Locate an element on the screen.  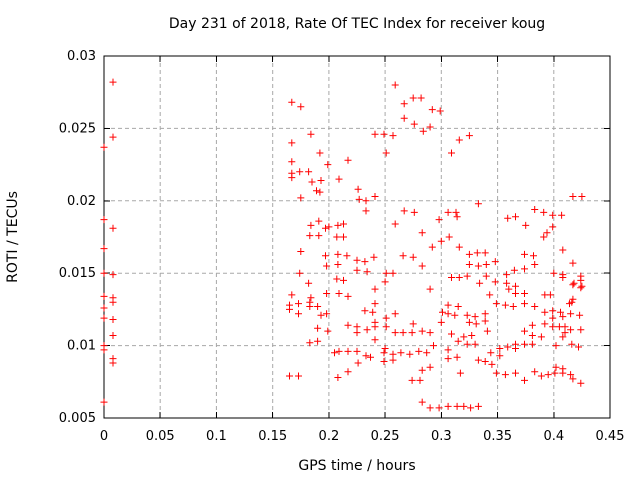
x-tick-label: 0.4 is located at coordinates (553, 436).